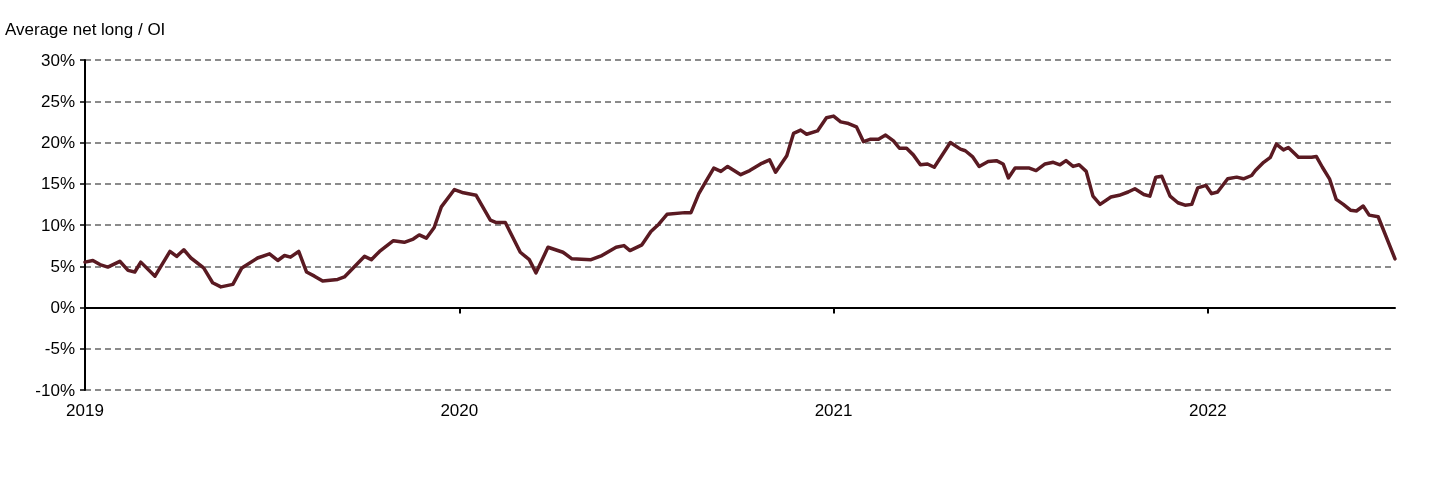 This screenshot has height=478, width=1452. What do you see at coordinates (1207, 410) in the screenshot?
I see `x-tick-label: 2022` at bounding box center [1207, 410].